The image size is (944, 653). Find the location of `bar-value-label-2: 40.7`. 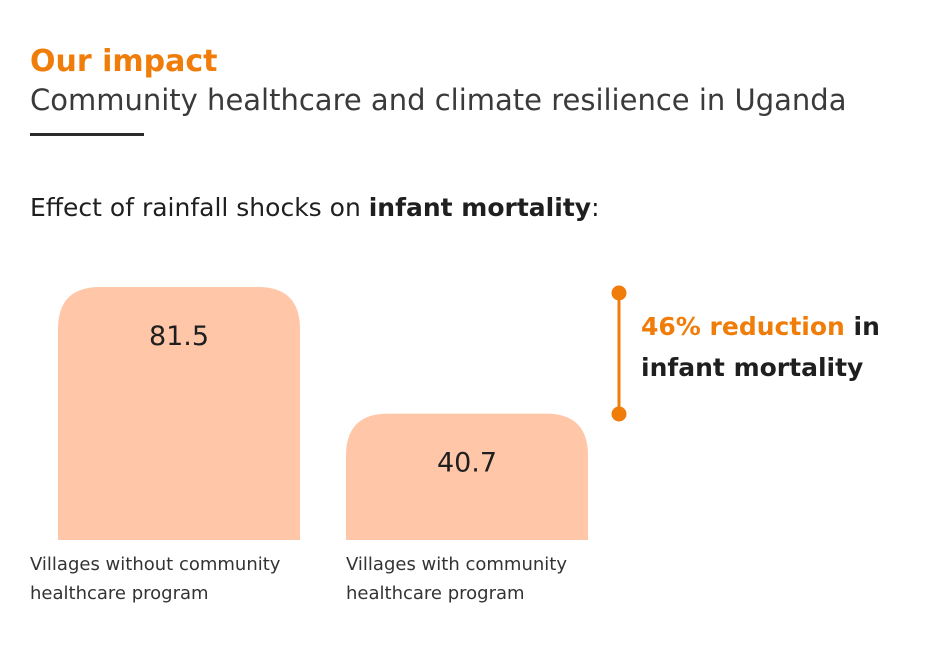

bar-value-label-2: 40.7 is located at coordinates (467, 463).